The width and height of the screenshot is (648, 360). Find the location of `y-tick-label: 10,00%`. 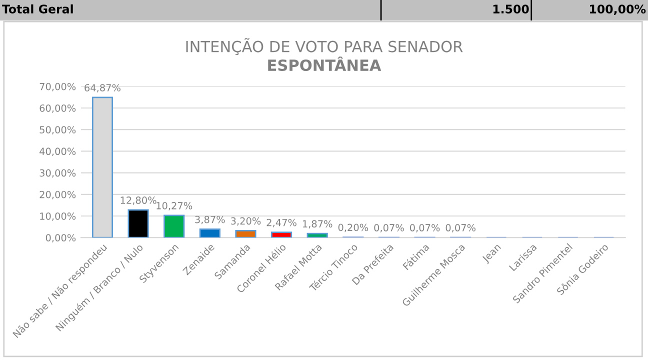

y-tick-label: 10,00% is located at coordinates (58, 216).